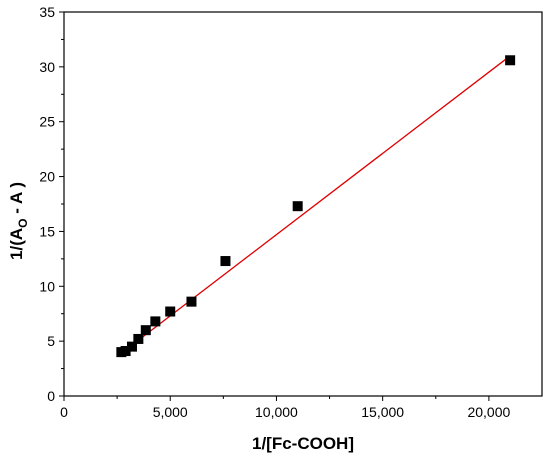 The image size is (550, 468). What do you see at coordinates (16, 244) in the screenshot?
I see `y-axis-title-prefix: 1/(A` at bounding box center [16, 244].